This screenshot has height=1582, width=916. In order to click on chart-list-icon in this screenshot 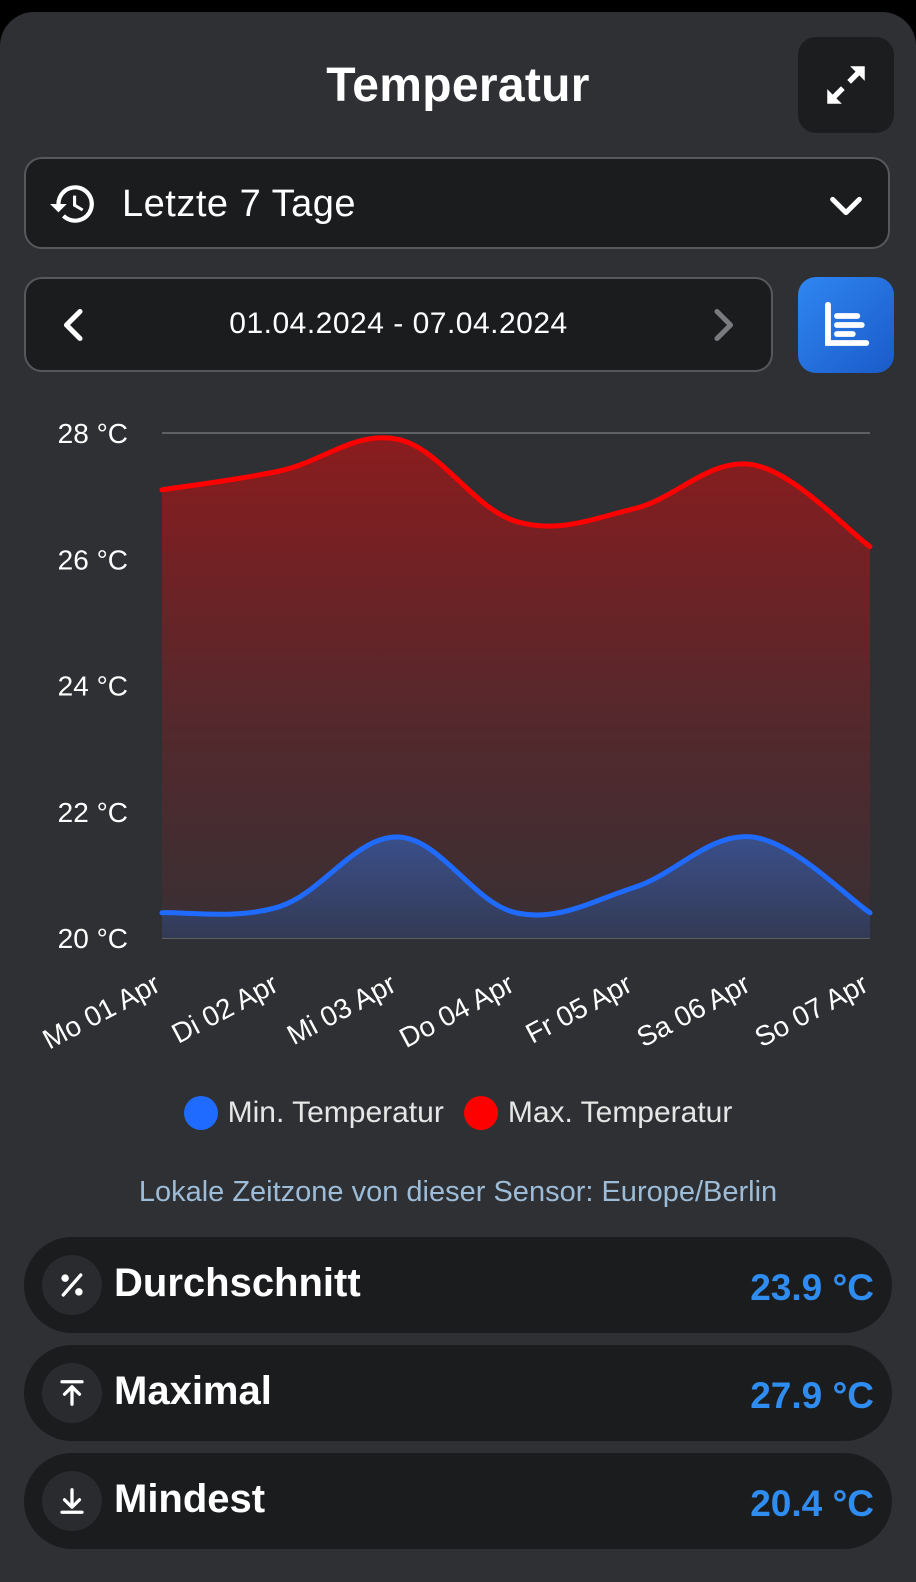, I will do `click(847, 323)`.